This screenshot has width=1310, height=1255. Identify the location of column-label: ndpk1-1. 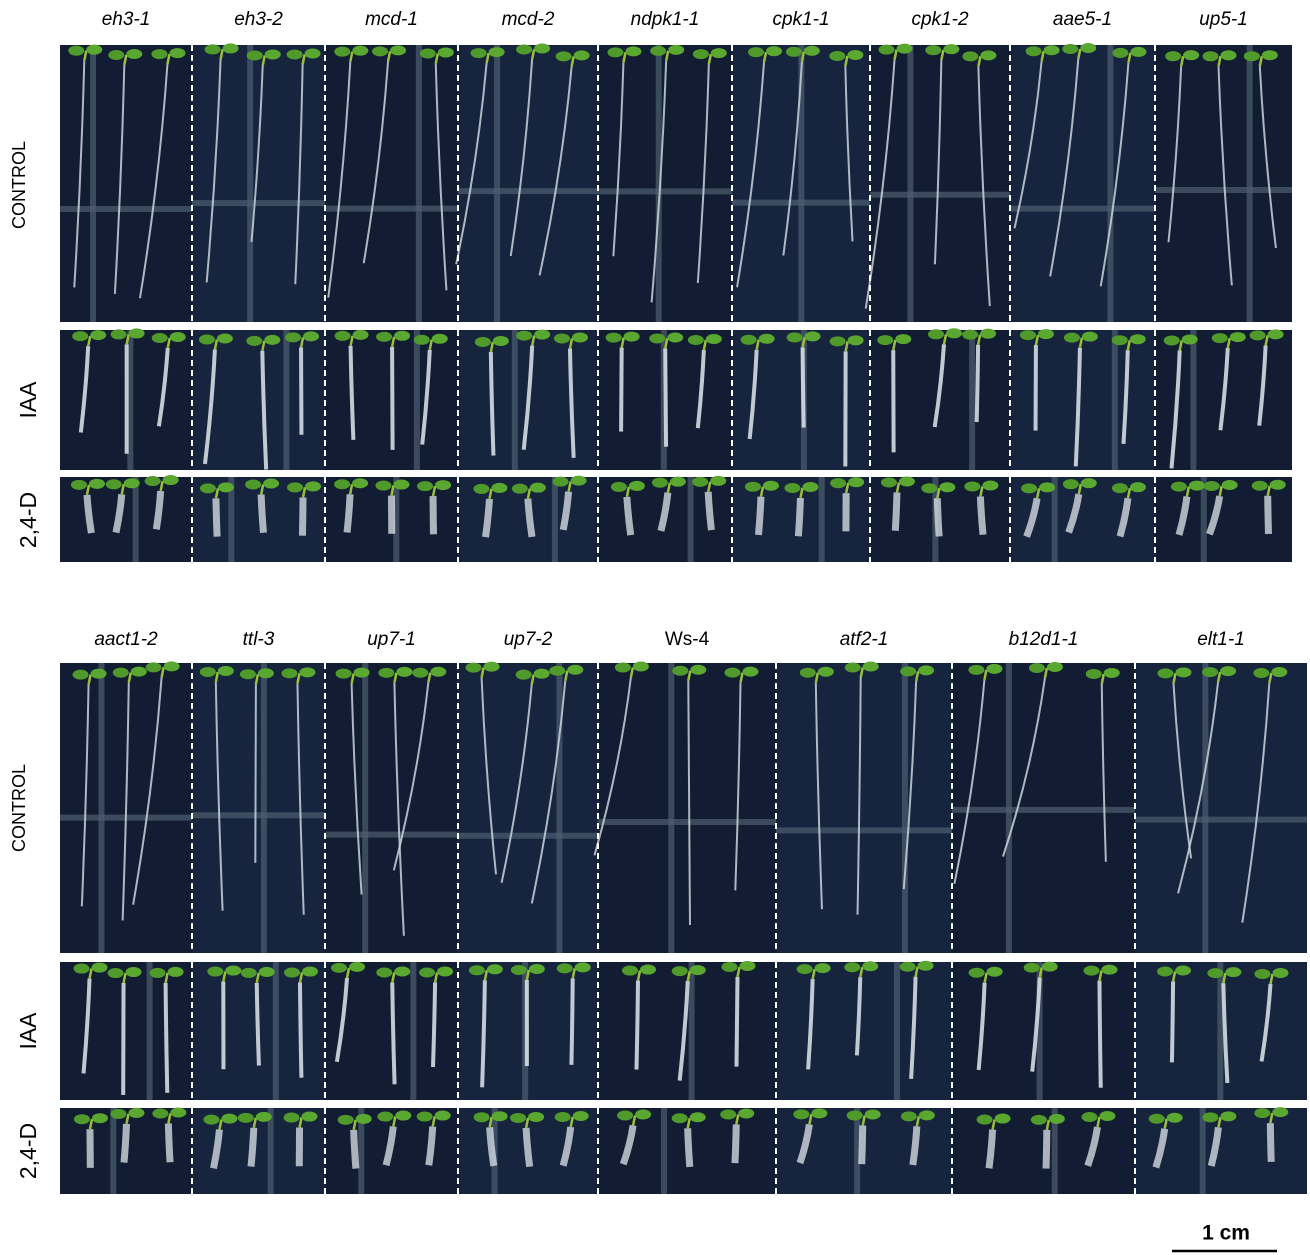
(665, 19).